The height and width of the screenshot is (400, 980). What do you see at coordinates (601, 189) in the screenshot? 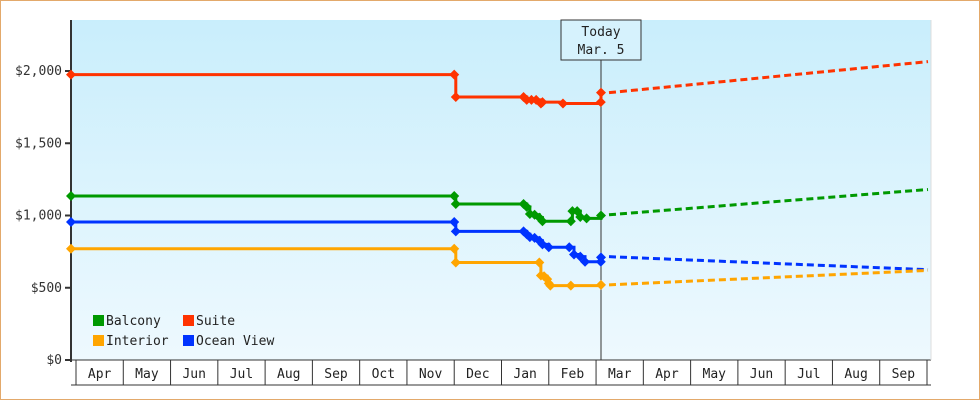
I see `today-marker: Today Mar. 5` at bounding box center [601, 189].